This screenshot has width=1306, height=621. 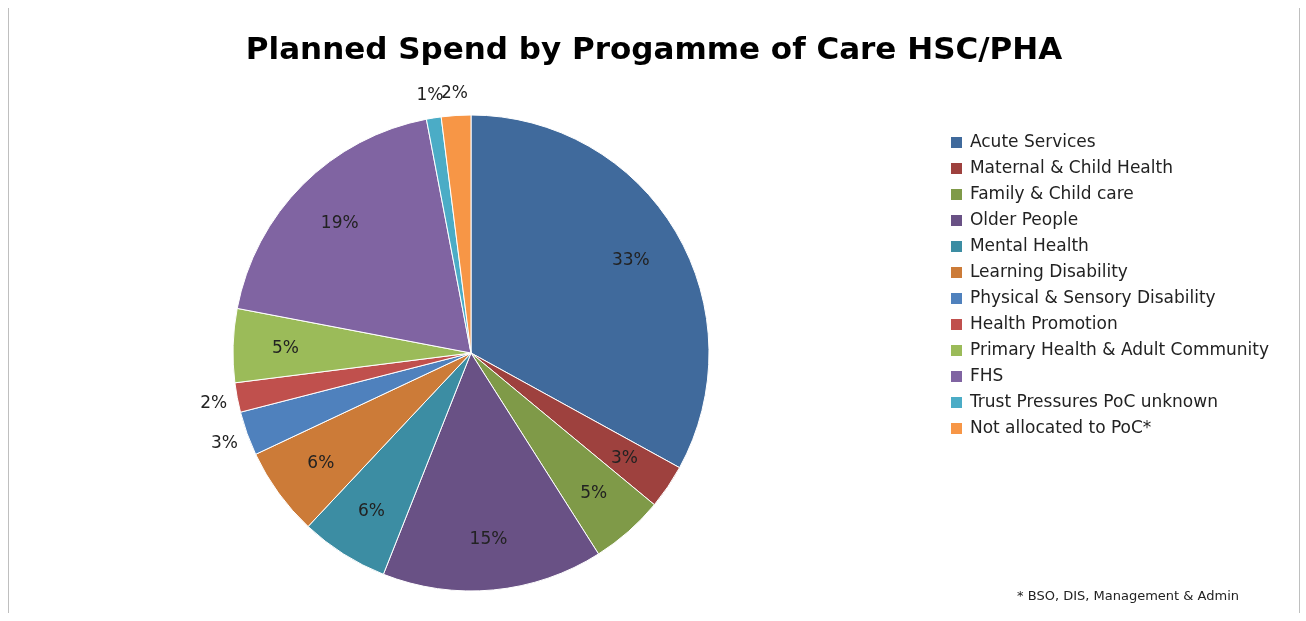 What do you see at coordinates (1119, 349) in the screenshot?
I see `legend-label: Primary Health & Adult Community` at bounding box center [1119, 349].